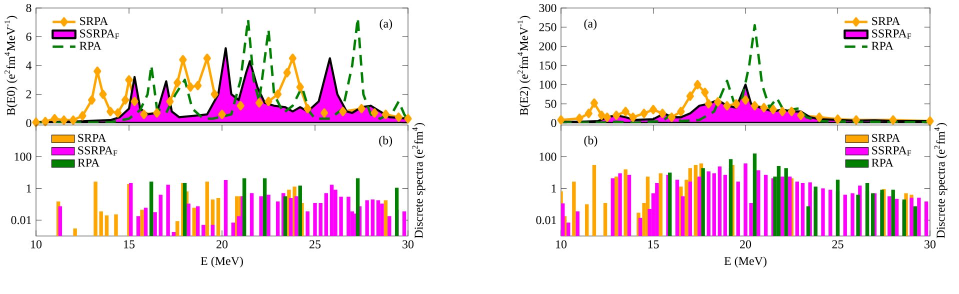 Image resolution: width=959 pixels, height=294 pixels. I want to click on x-tick-label: 30, so click(930, 244).